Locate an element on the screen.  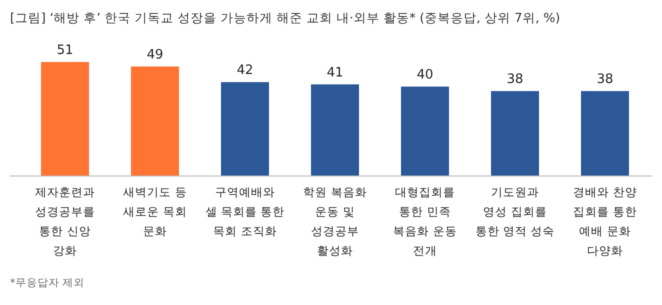
data-label: 40 is located at coordinates (425, 75).